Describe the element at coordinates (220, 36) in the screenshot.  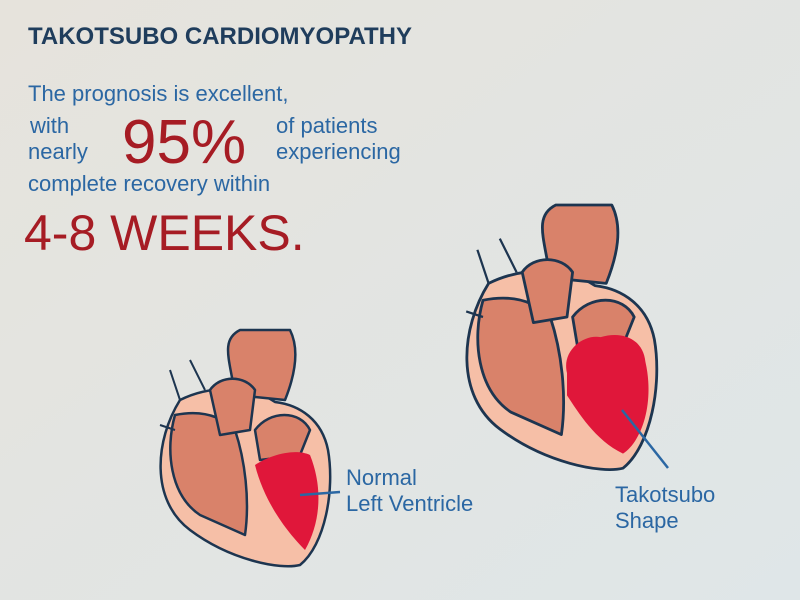
I see `title: TAKOTSUBO CARDIOMYOPATHY` at that location.